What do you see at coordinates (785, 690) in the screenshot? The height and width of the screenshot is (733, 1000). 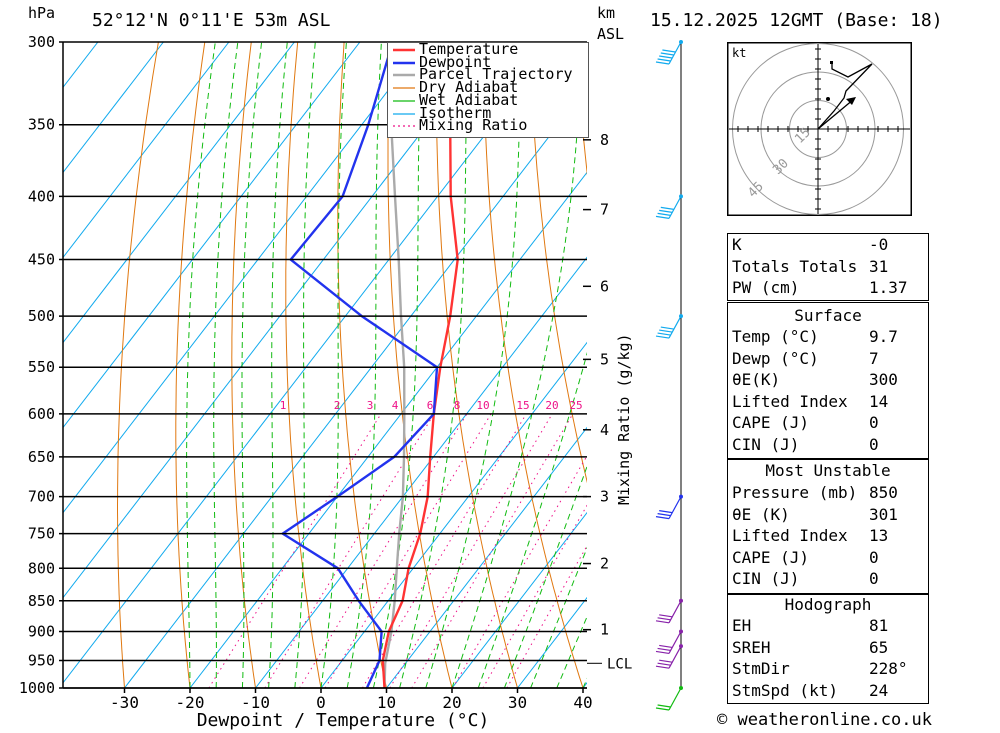 I see `hodograph-param-label: StmSpd (kt)` at bounding box center [785, 690].